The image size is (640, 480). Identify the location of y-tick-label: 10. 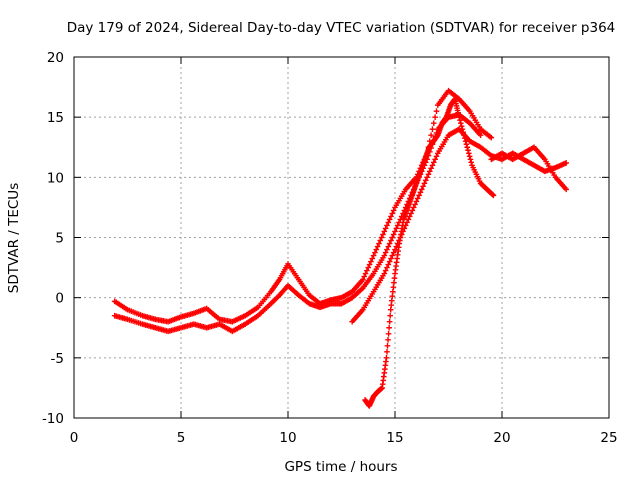
(55, 178).